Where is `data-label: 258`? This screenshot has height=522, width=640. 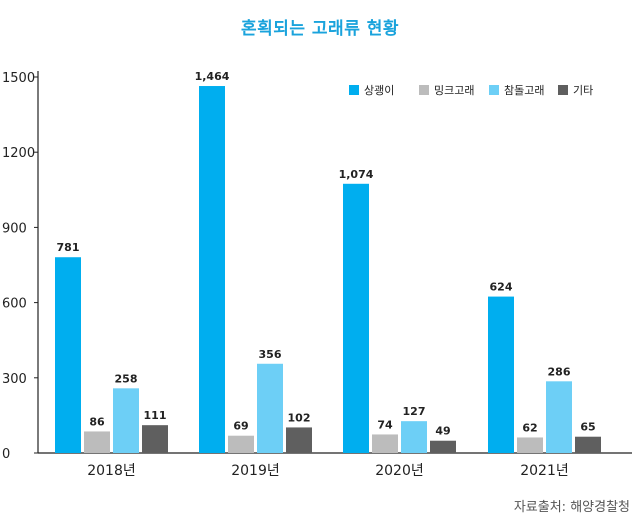 data-label: 258 is located at coordinates (126, 378).